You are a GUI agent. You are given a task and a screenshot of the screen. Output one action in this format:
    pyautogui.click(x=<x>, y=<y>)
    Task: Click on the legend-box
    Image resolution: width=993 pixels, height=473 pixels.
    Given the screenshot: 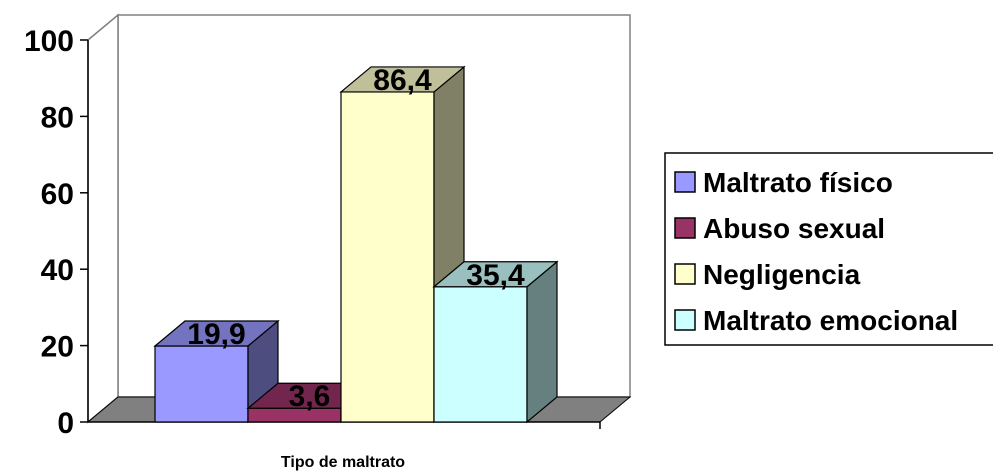 What is the action you would take?
    pyautogui.click(x=828, y=249)
    